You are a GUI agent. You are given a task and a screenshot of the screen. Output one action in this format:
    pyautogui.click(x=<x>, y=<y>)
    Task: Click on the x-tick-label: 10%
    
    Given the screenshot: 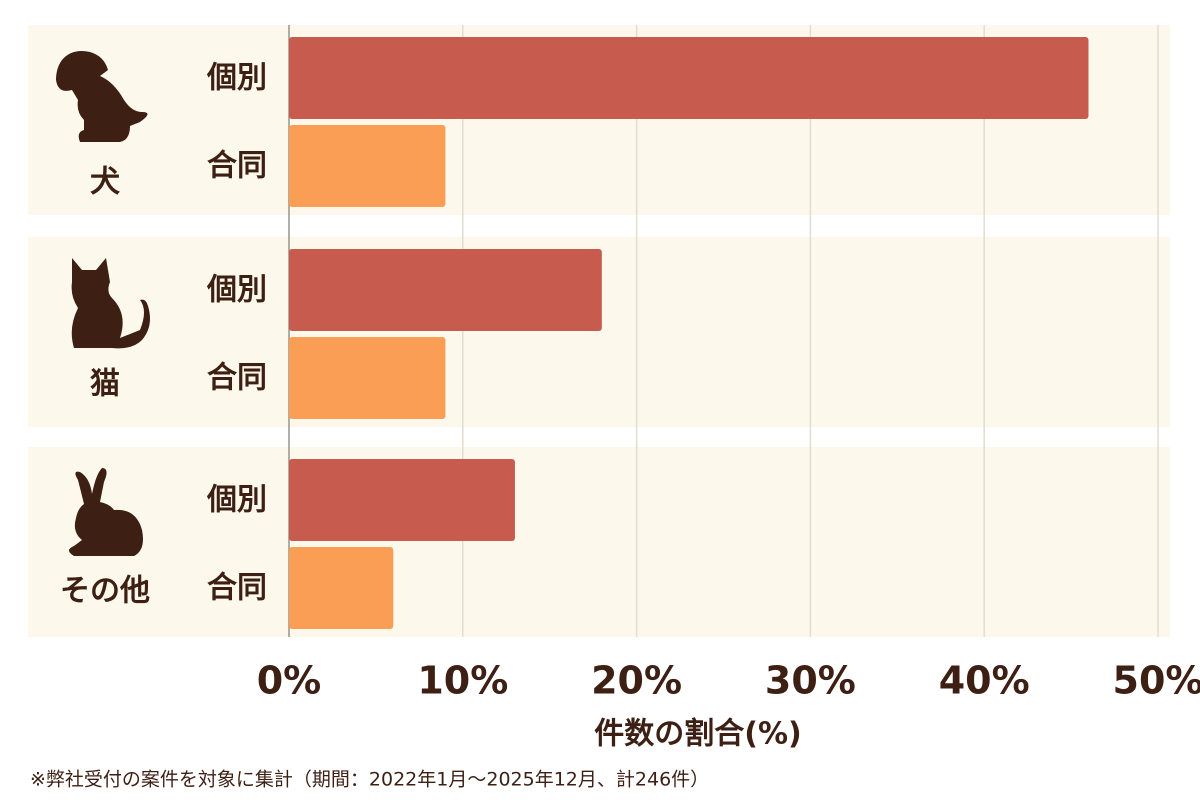 What is the action you would take?
    pyautogui.click(x=462, y=681)
    